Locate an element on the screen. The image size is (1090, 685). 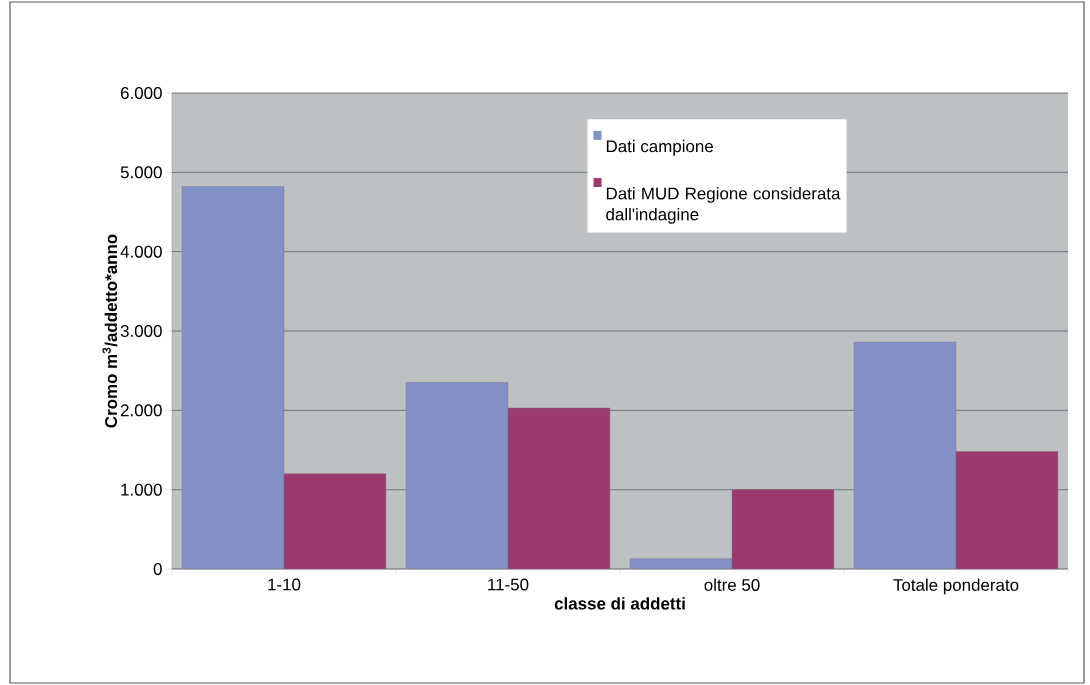
y-tick-label: 5.000 is located at coordinates (141, 172).